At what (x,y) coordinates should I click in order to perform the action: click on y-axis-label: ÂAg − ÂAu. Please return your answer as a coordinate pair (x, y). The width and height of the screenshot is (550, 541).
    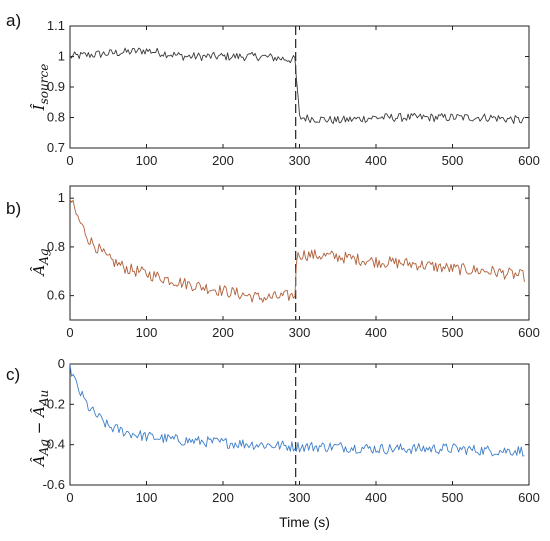
    Looking at the image, I should click on (40, 429).